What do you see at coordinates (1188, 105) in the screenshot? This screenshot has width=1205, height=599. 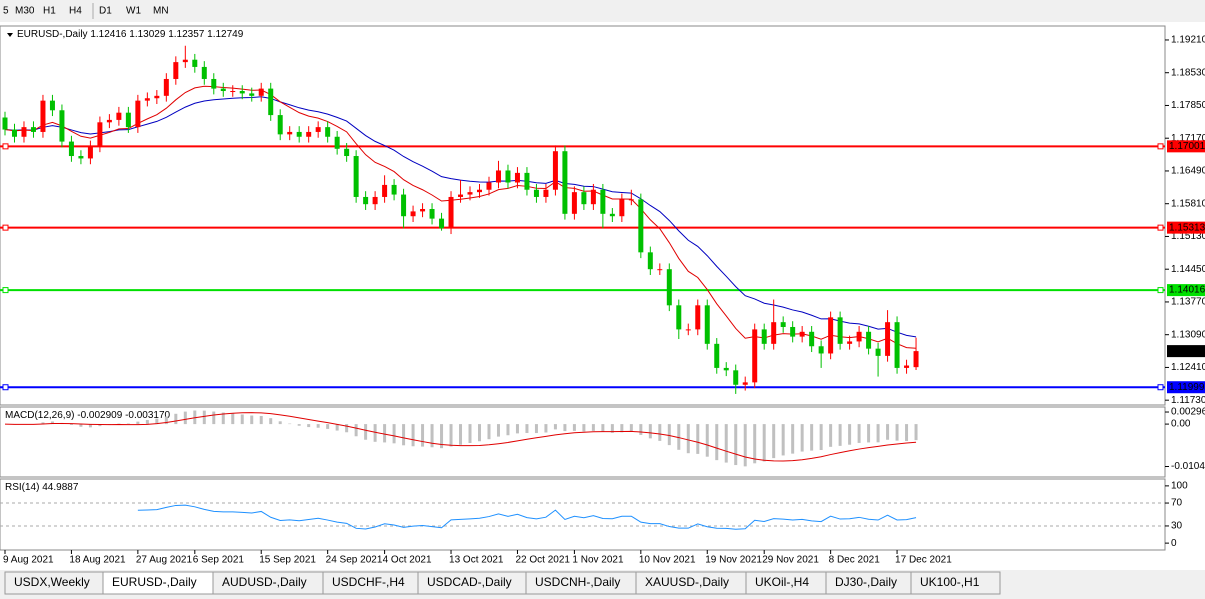 I see `y-tick-label: 1.17850` at bounding box center [1188, 105].